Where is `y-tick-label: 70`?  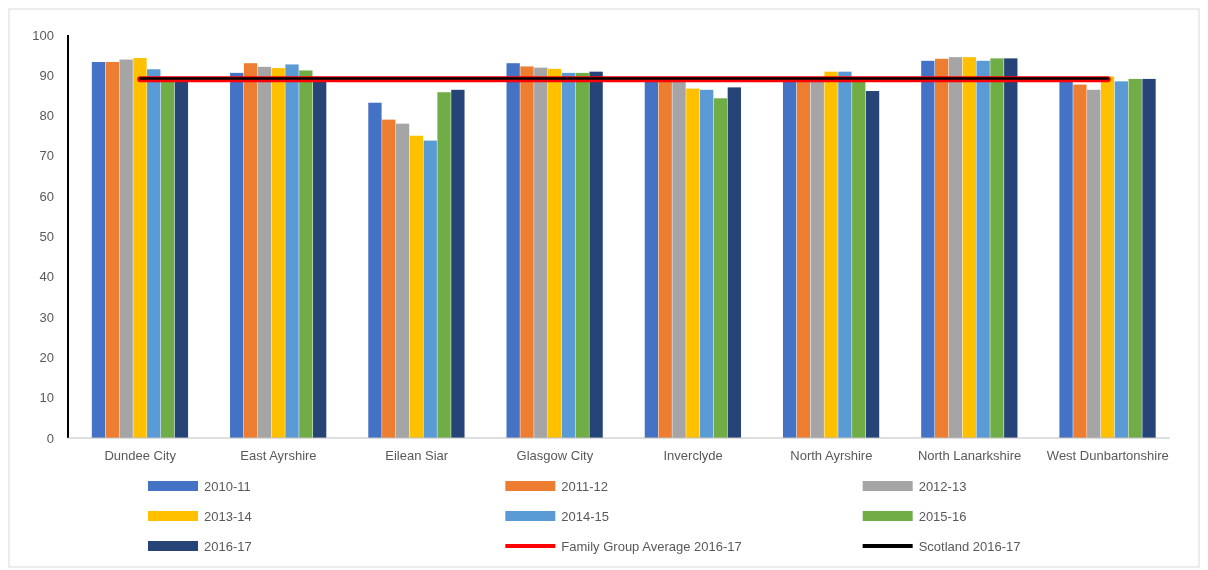 y-tick-label: 70 is located at coordinates (46, 156).